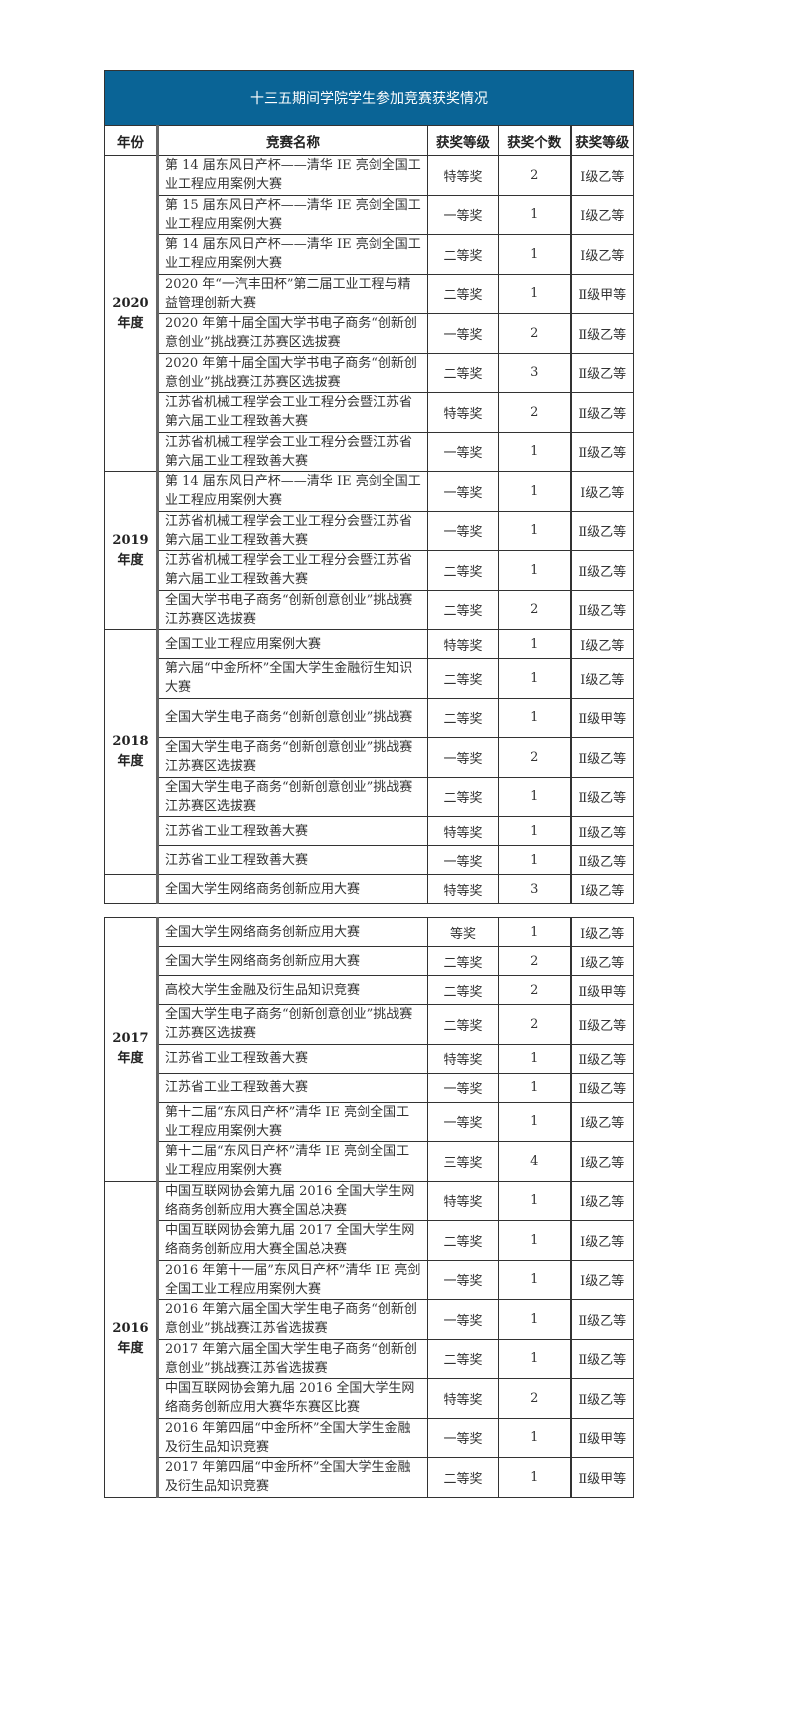  I want to click on year-cell, so click(131, 889).